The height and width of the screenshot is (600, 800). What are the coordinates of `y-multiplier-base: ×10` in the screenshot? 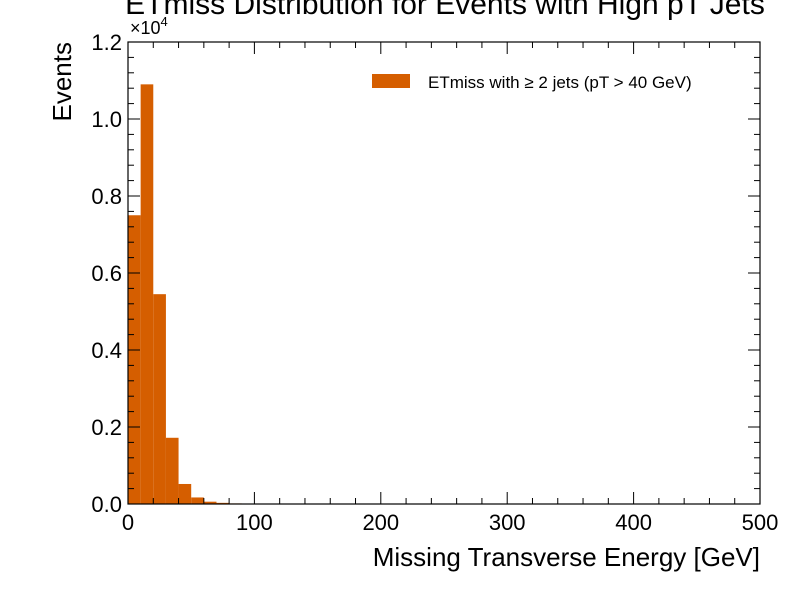 It's located at (145, 28).